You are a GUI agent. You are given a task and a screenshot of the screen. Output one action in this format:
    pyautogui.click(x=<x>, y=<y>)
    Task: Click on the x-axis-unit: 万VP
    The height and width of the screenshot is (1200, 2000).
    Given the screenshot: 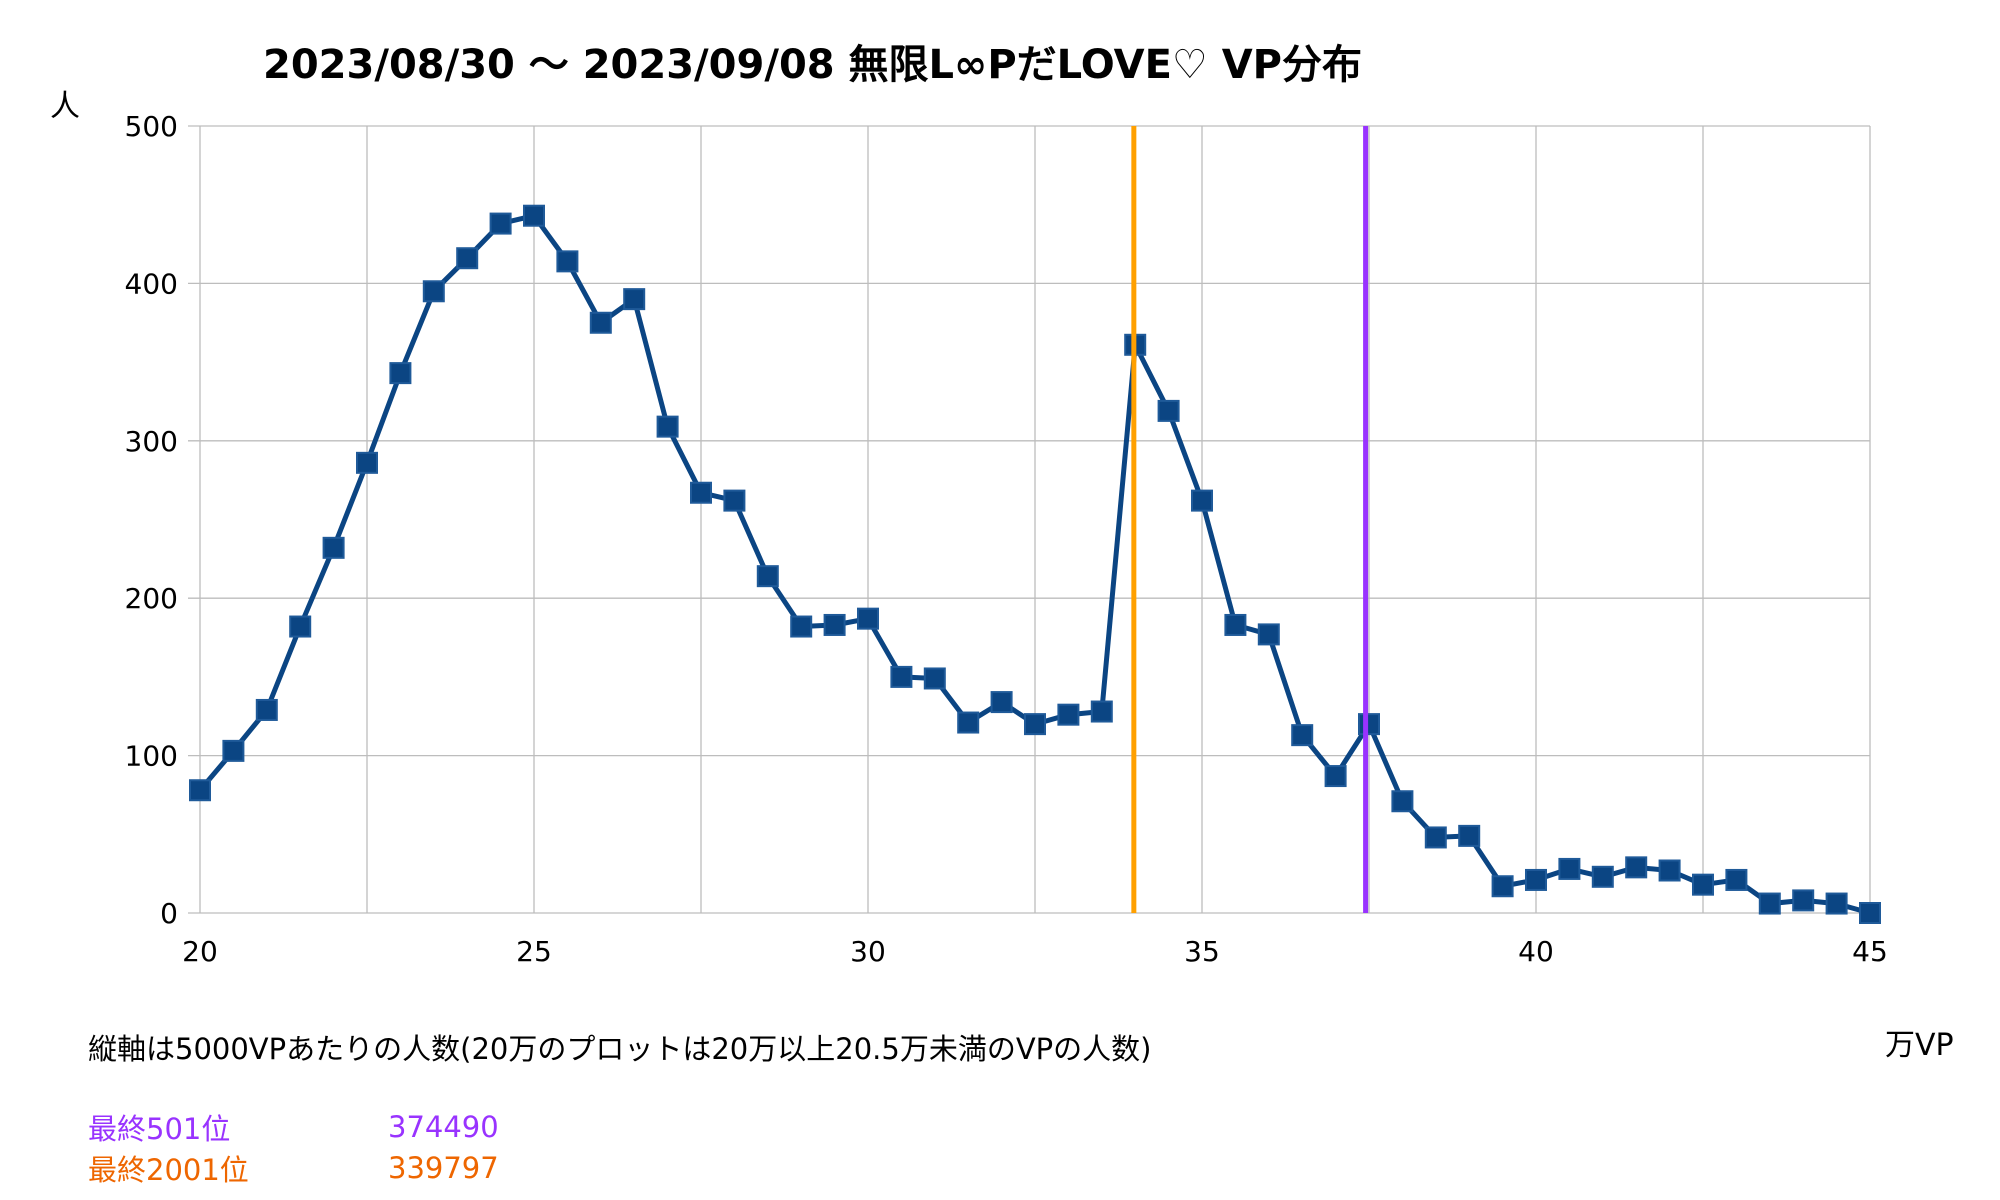 What is the action you would take?
    pyautogui.click(x=1919, y=1045)
    